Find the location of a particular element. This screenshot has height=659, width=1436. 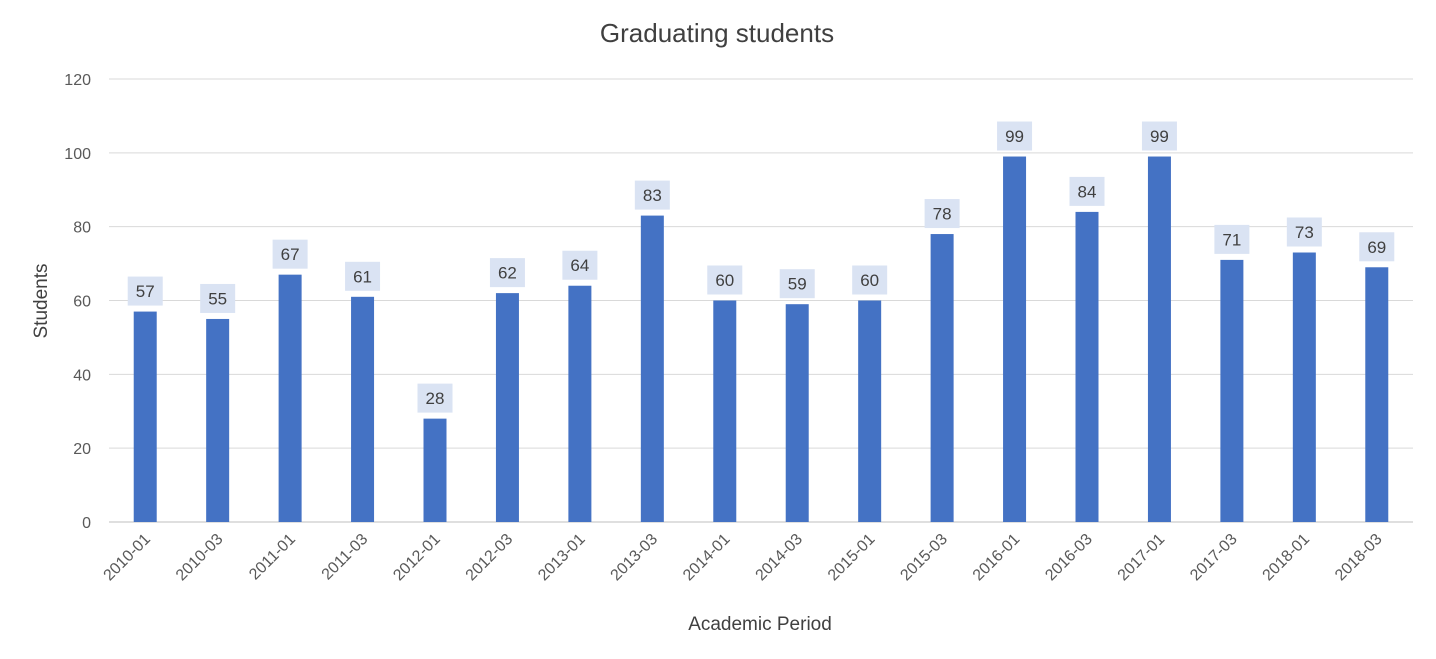

data-label: 69 is located at coordinates (1376, 247).